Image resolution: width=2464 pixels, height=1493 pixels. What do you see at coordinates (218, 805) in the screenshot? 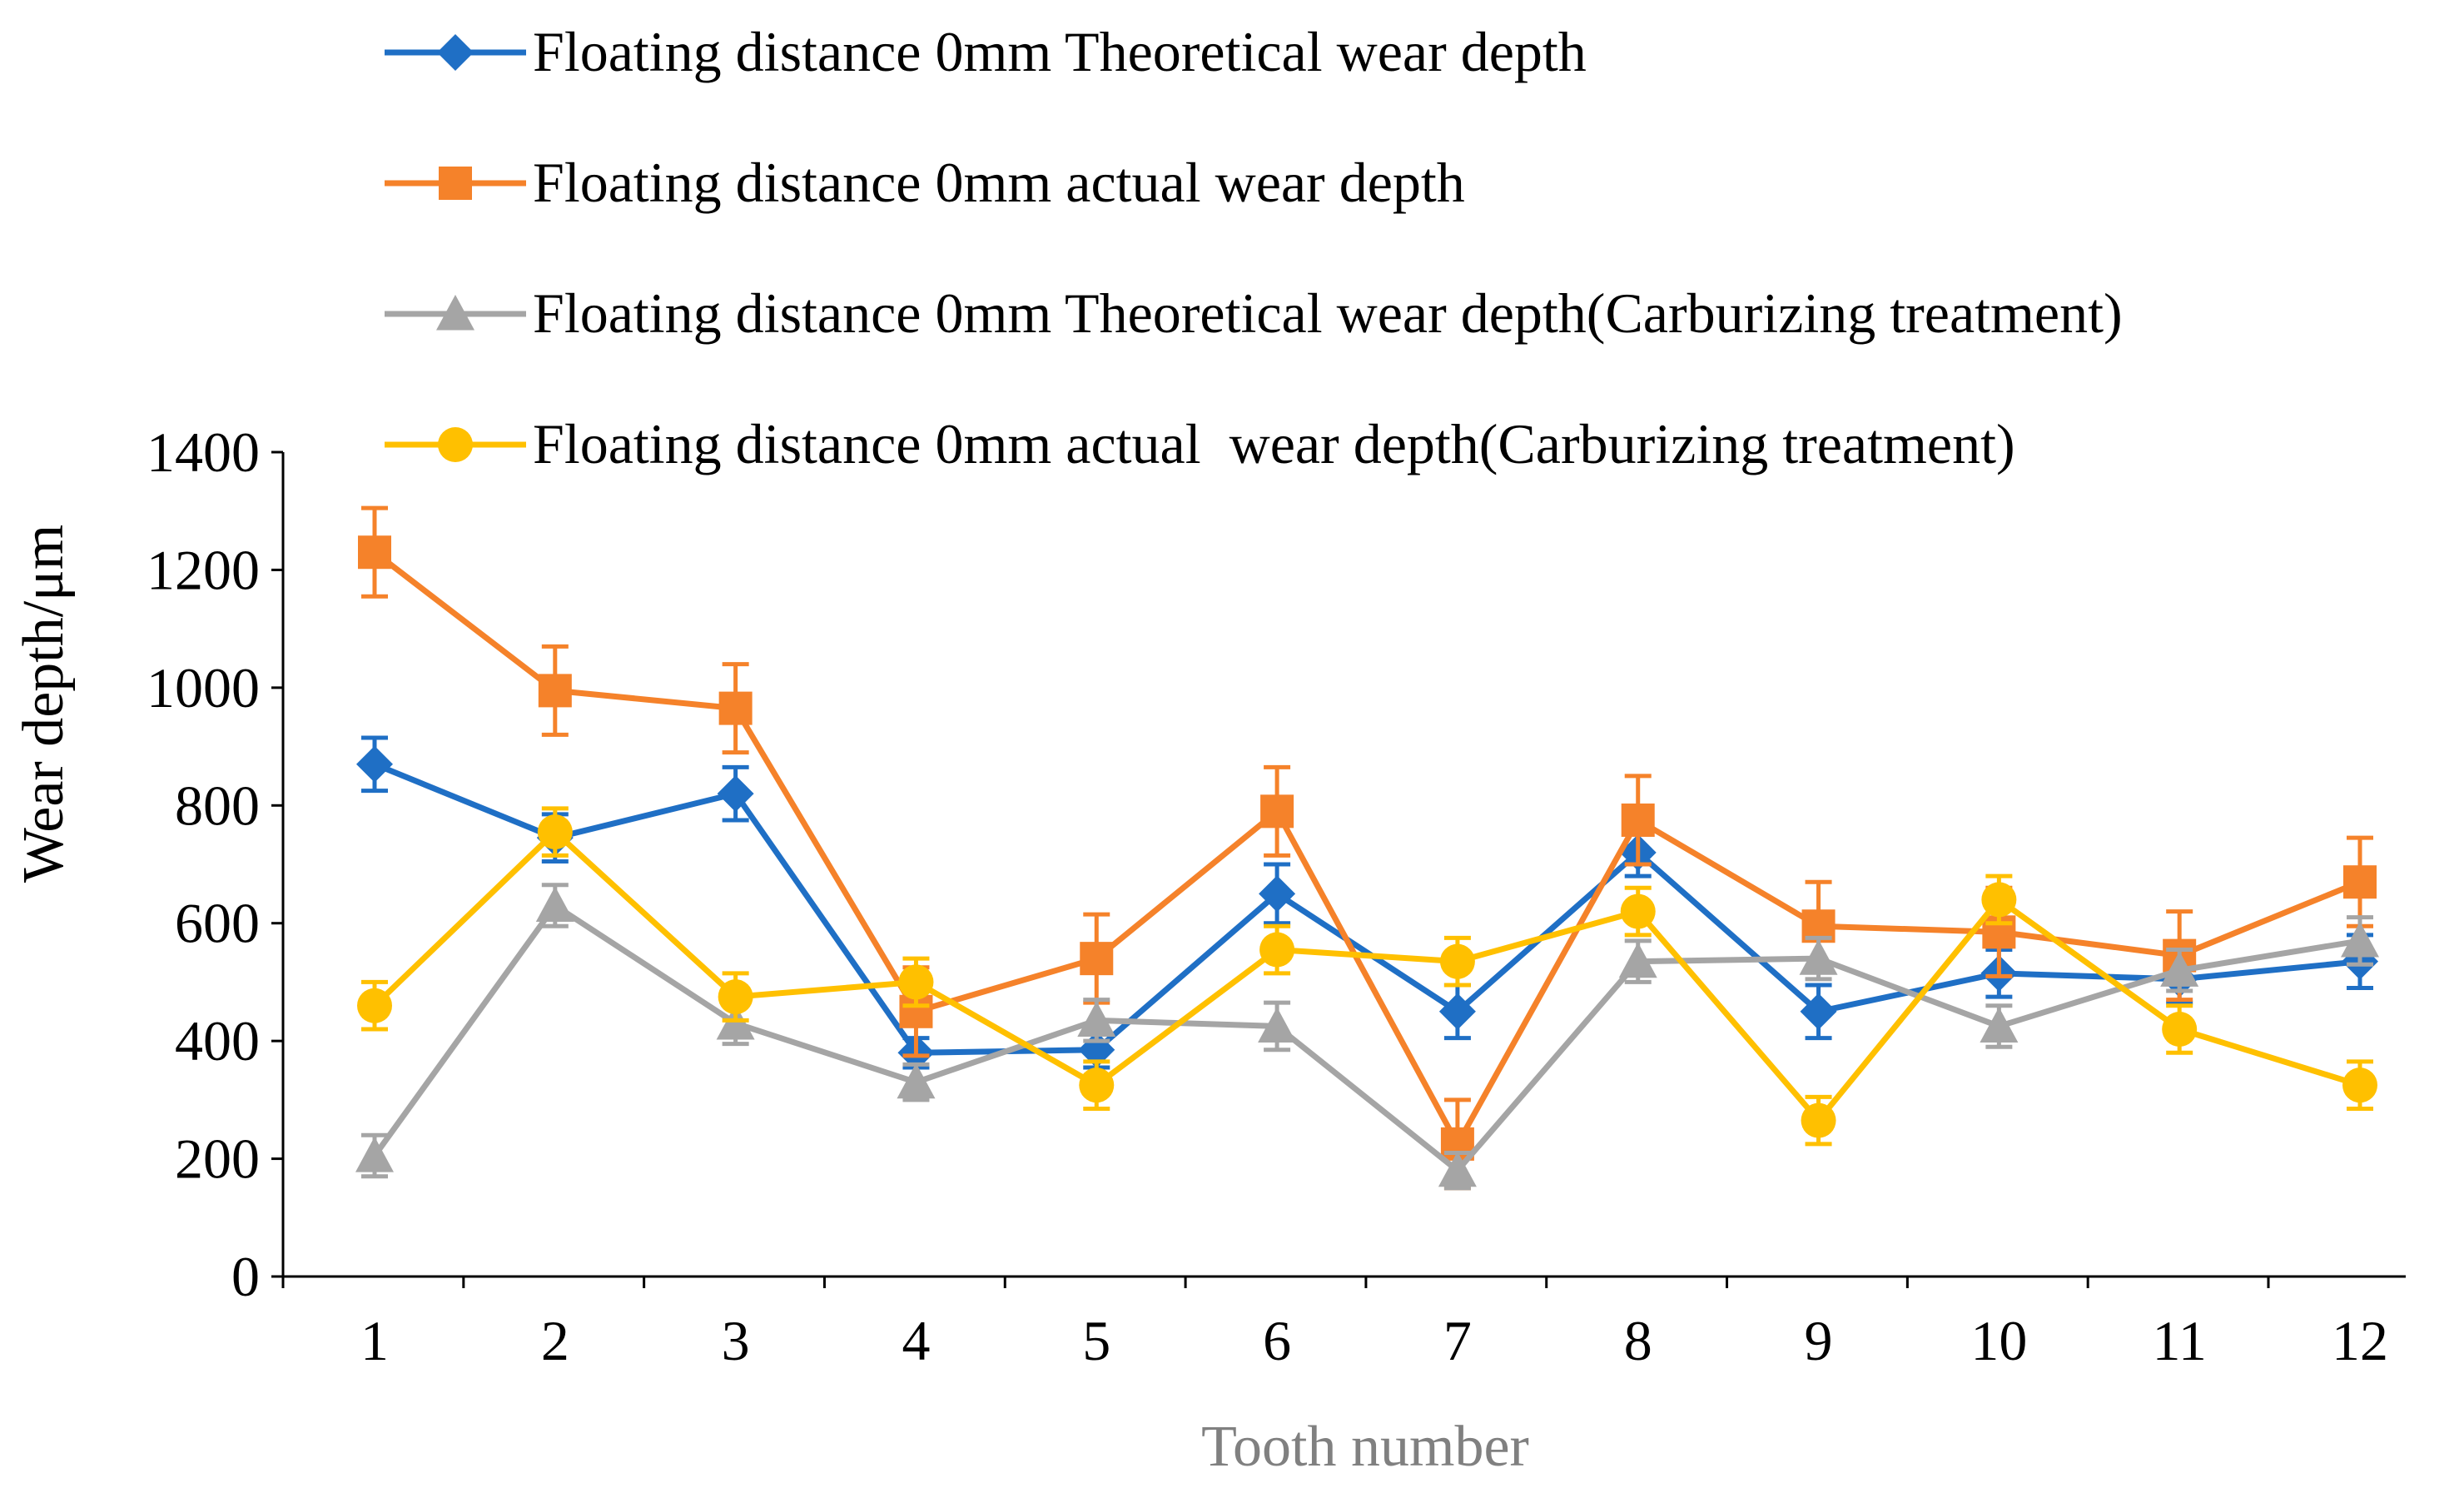
I see `y-tick-label: 800` at bounding box center [218, 805].